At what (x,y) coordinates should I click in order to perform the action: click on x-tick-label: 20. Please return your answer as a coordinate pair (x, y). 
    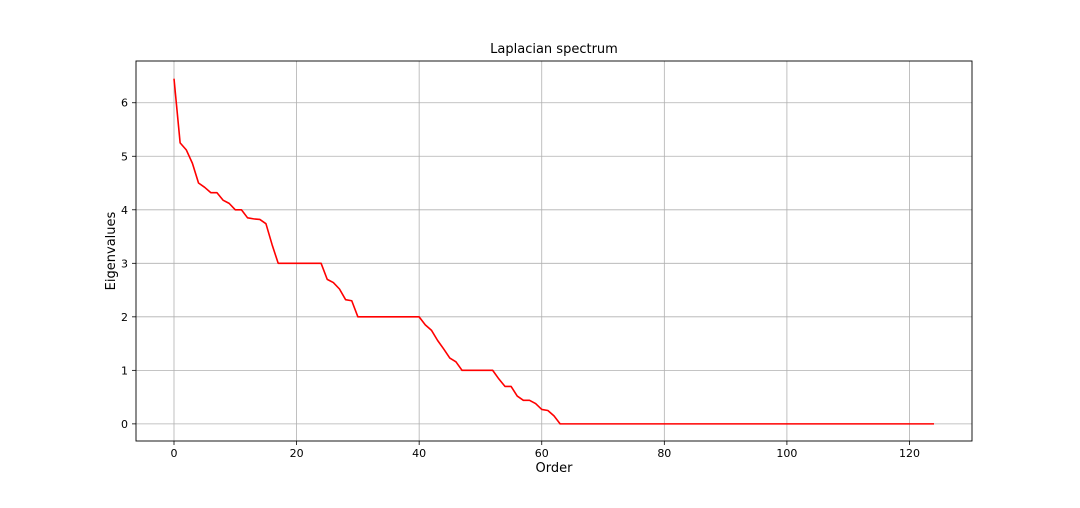
    Looking at the image, I should click on (297, 453).